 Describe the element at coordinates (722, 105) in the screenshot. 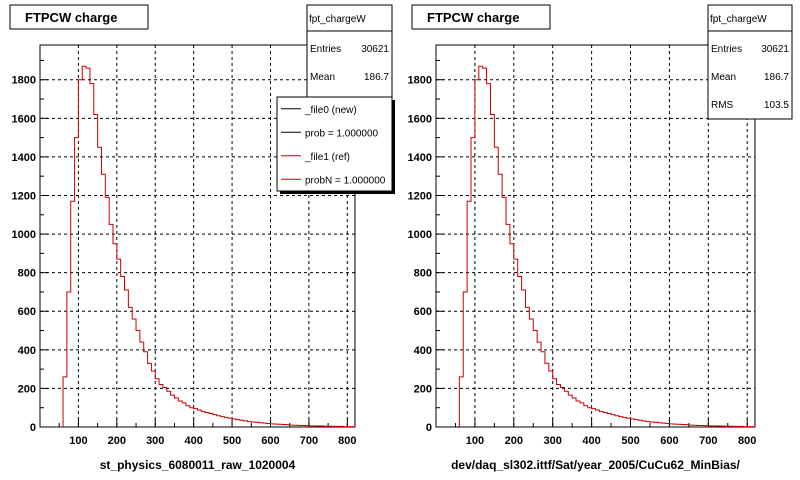

I see `stats-label: RMS` at that location.